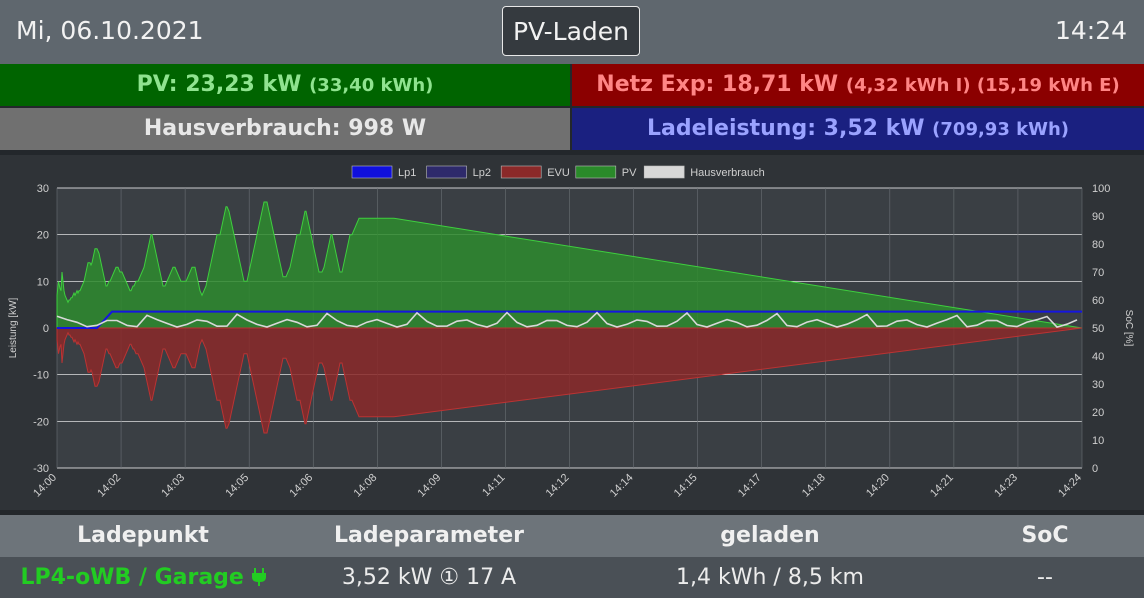 This screenshot has width=1144, height=598. Describe the element at coordinates (878, 486) in the screenshot. I see `x-tick: 14:20` at that location.